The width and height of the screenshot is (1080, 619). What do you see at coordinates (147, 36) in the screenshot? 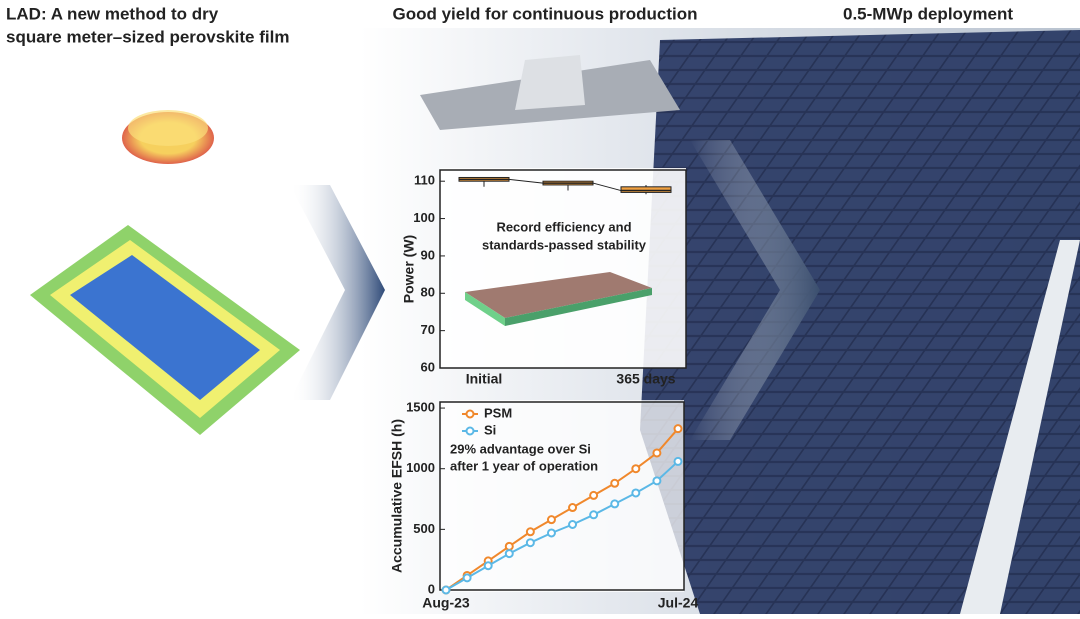
I see `panel-title: square meter–sized perovskite film` at bounding box center [147, 36].